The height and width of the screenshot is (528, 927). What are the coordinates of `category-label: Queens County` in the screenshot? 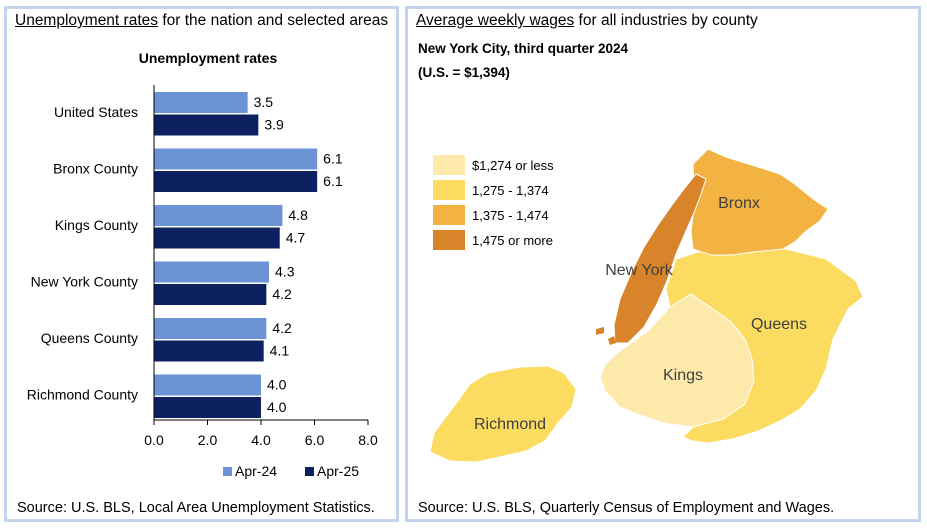 It's located at (89, 338).